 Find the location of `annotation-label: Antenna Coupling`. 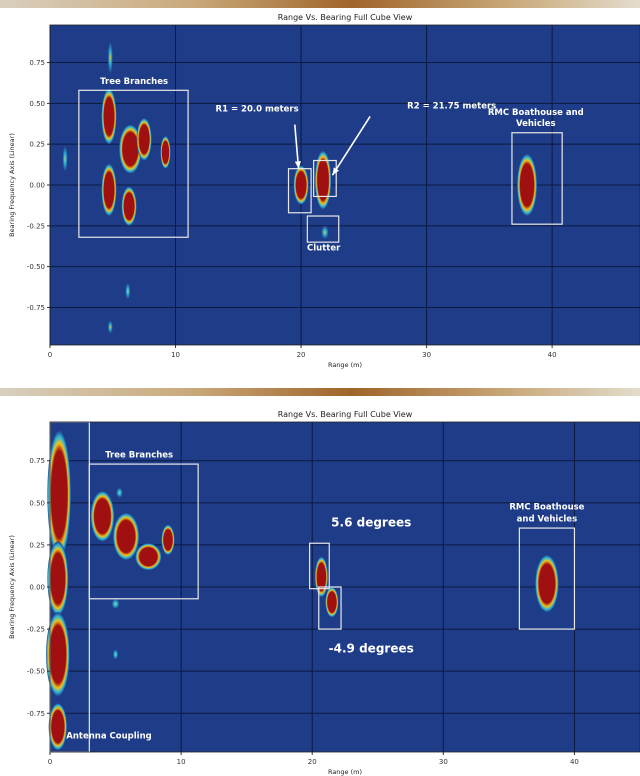

annotation-label: Antenna Coupling is located at coordinates (108, 737).